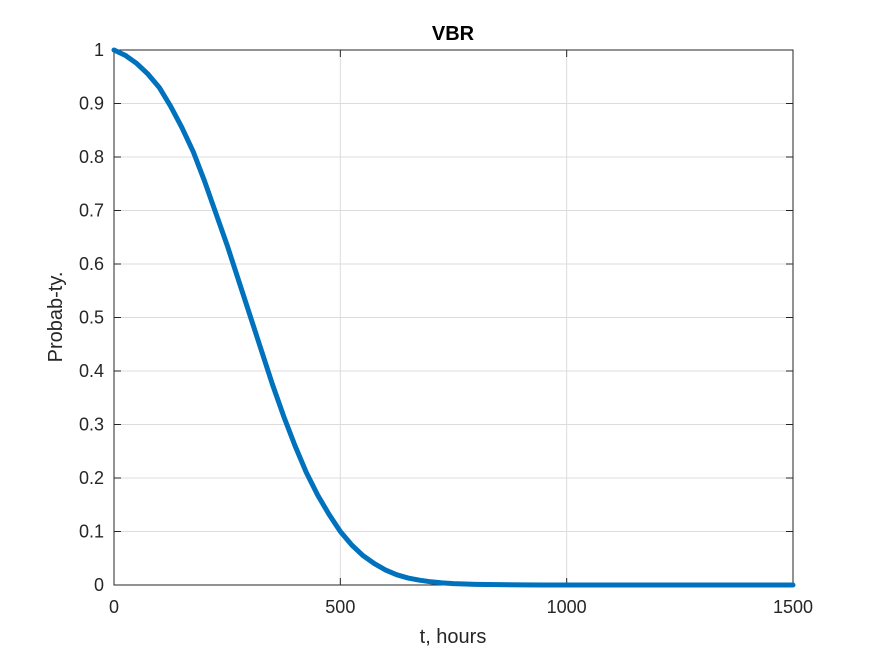 This screenshot has height=656, width=875. Describe the element at coordinates (91, 264) in the screenshot. I see `y-tick-label: 0.6` at that location.